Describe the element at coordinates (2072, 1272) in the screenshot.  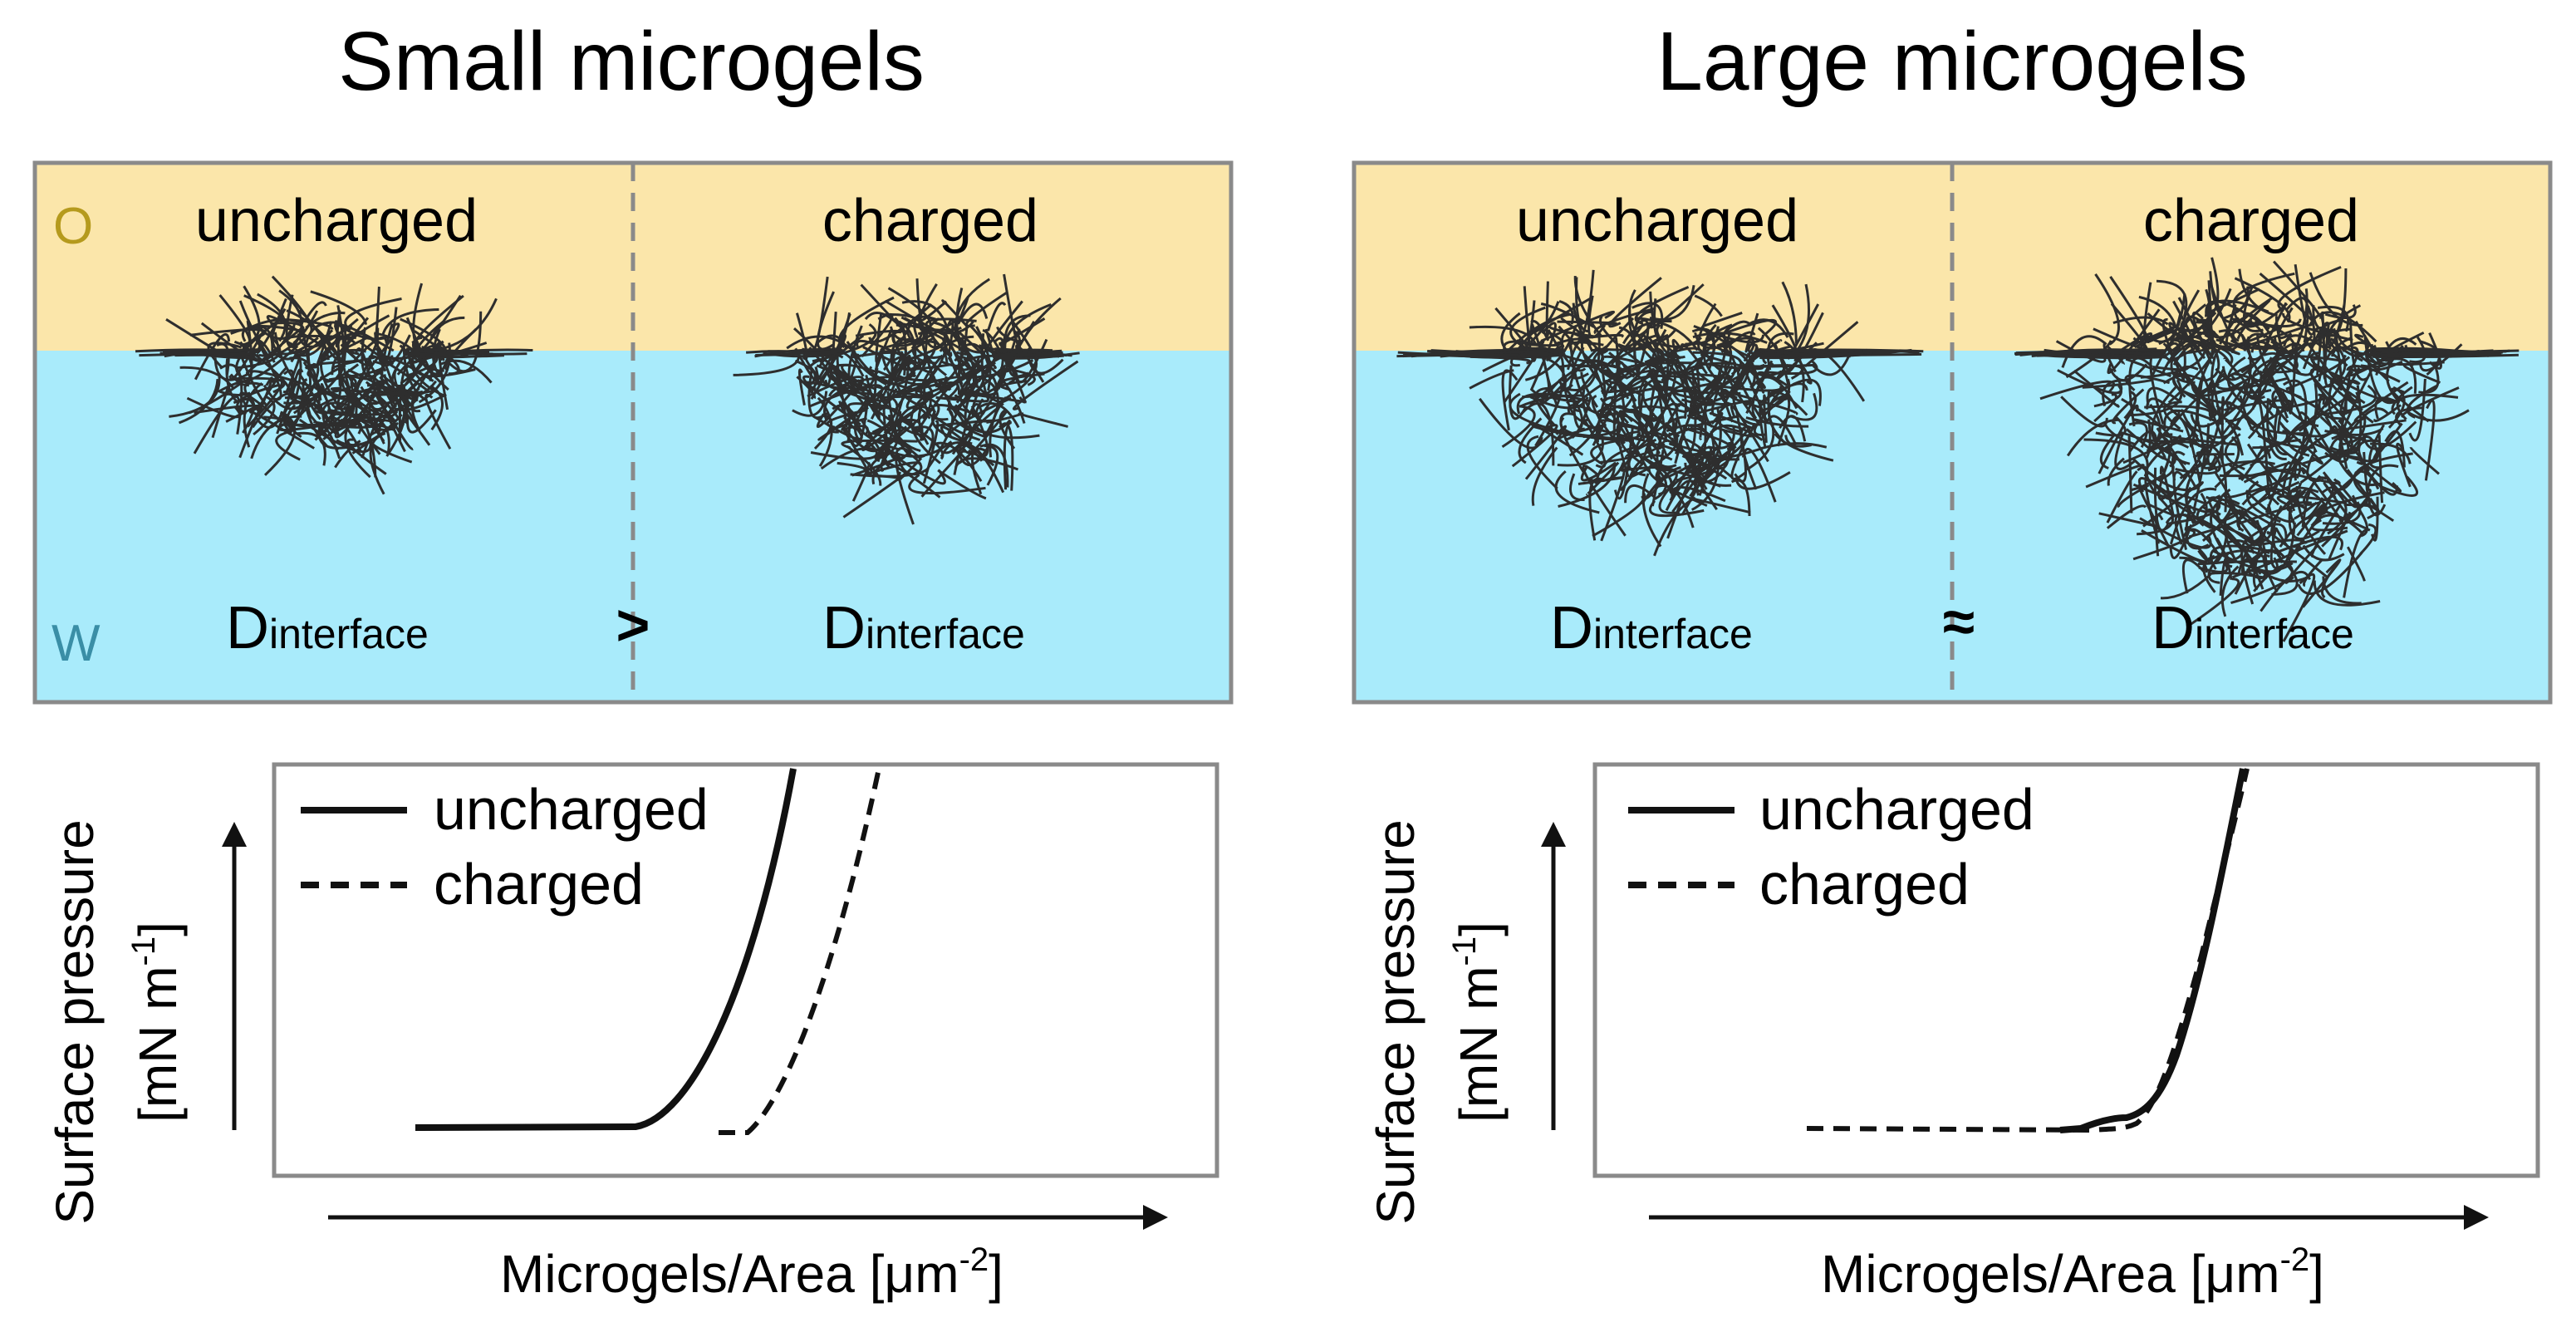
I see `right-x-axis-label: Microgels/Area [μm-2]` at that location.